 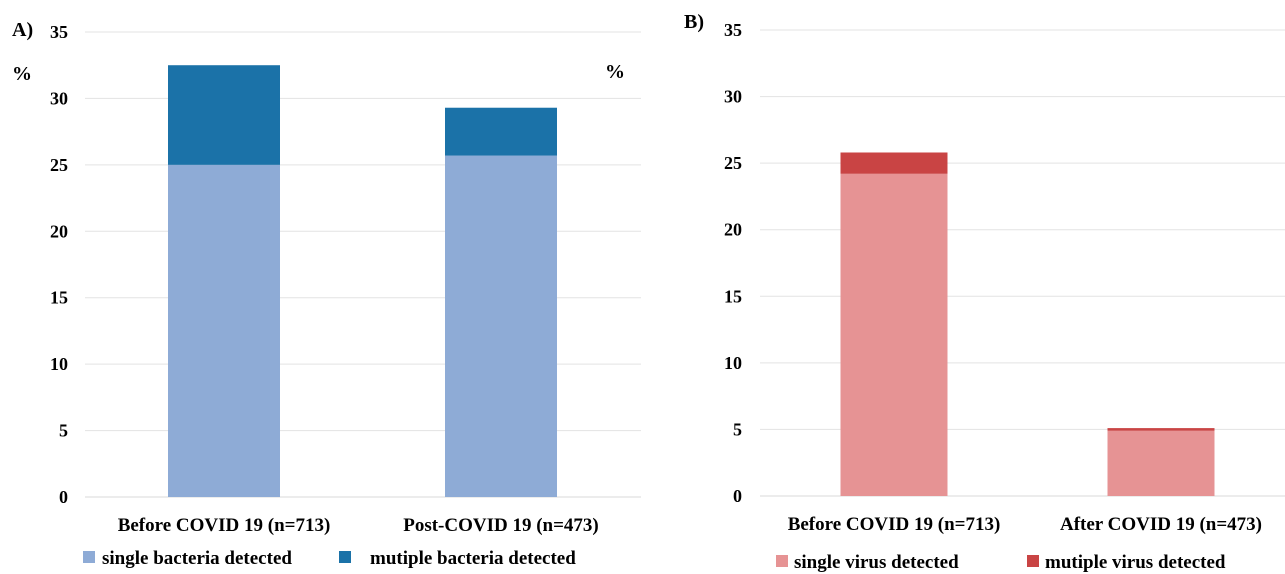 I want to click on panel-a-y-tick-label: 25, so click(x=59, y=165).